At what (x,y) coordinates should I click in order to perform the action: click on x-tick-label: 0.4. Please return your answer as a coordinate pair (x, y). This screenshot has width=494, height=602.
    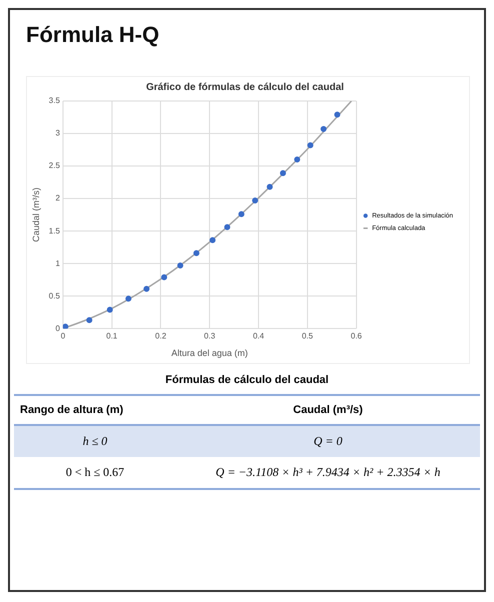
    Looking at the image, I should click on (258, 336).